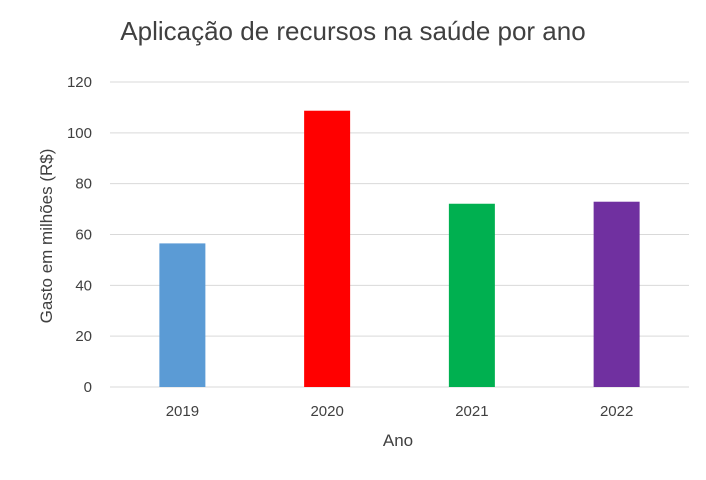 The width and height of the screenshot is (706, 480). I want to click on y-tick-label: 40, so click(83, 285).